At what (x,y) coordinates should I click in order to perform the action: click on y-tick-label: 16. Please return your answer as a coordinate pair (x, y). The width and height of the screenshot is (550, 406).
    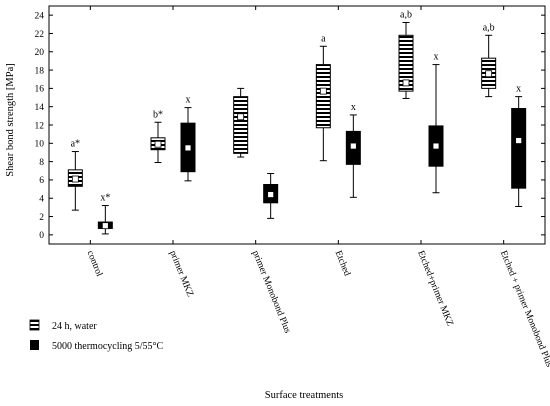
    Looking at the image, I should click on (40, 90).